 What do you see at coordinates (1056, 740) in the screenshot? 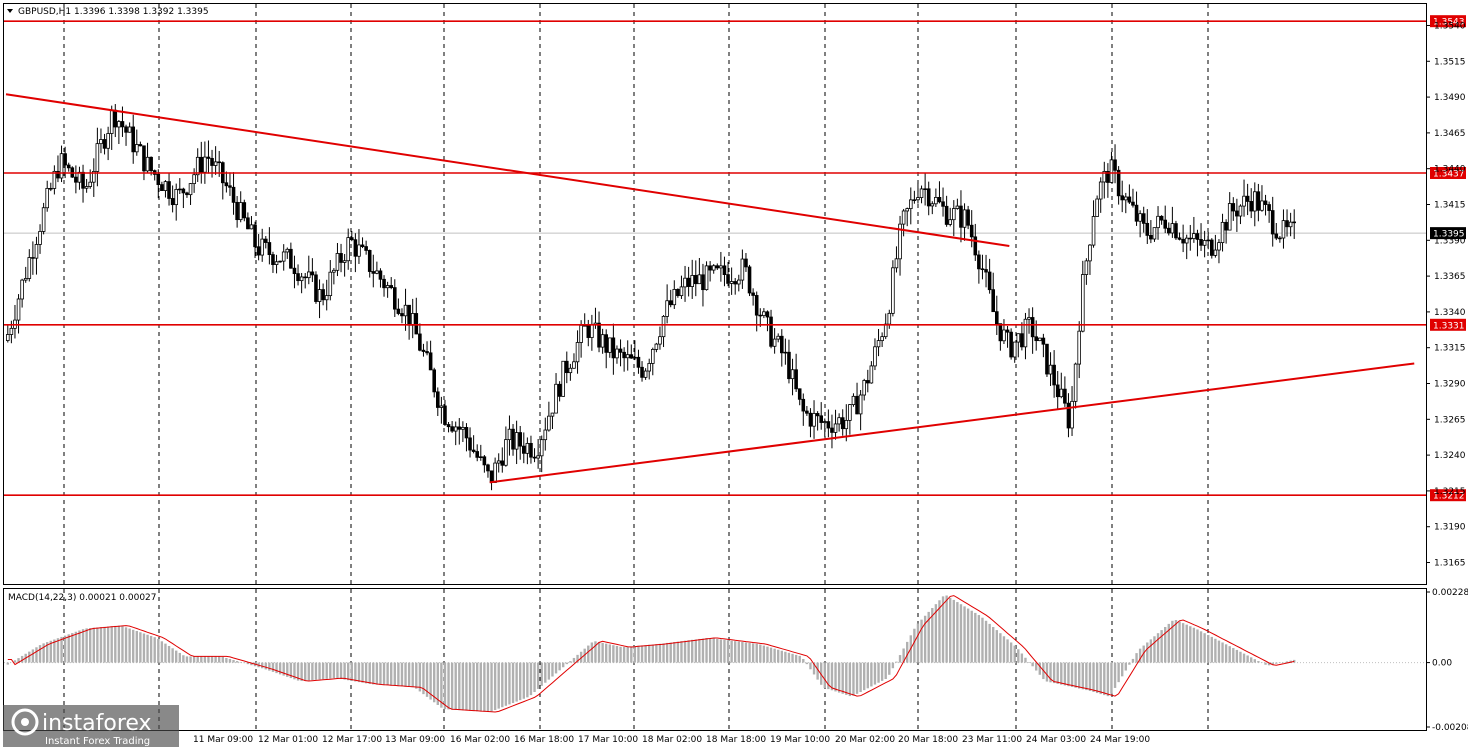
I see `x-tick-label: 24 Mar 03:00` at bounding box center [1056, 740].